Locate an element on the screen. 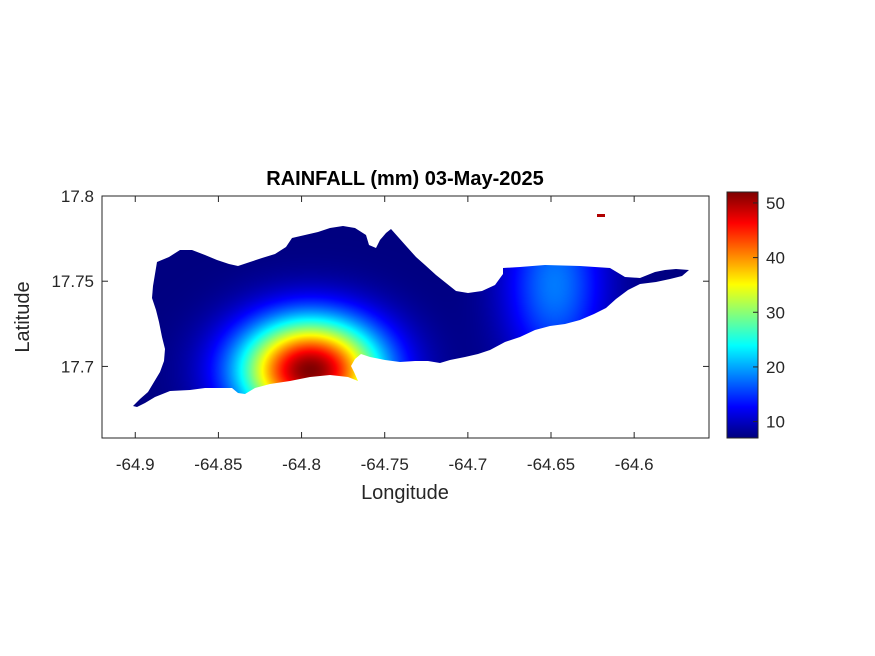 Image resolution: width=875 pixels, height=656 pixels. y-axis-label: Latitude is located at coordinates (23, 316).